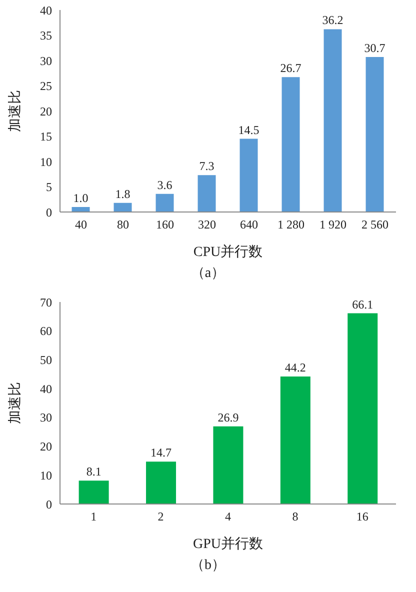  What do you see at coordinates (122, 193) in the screenshot?
I see `data-label: 1.8` at bounding box center [122, 193].